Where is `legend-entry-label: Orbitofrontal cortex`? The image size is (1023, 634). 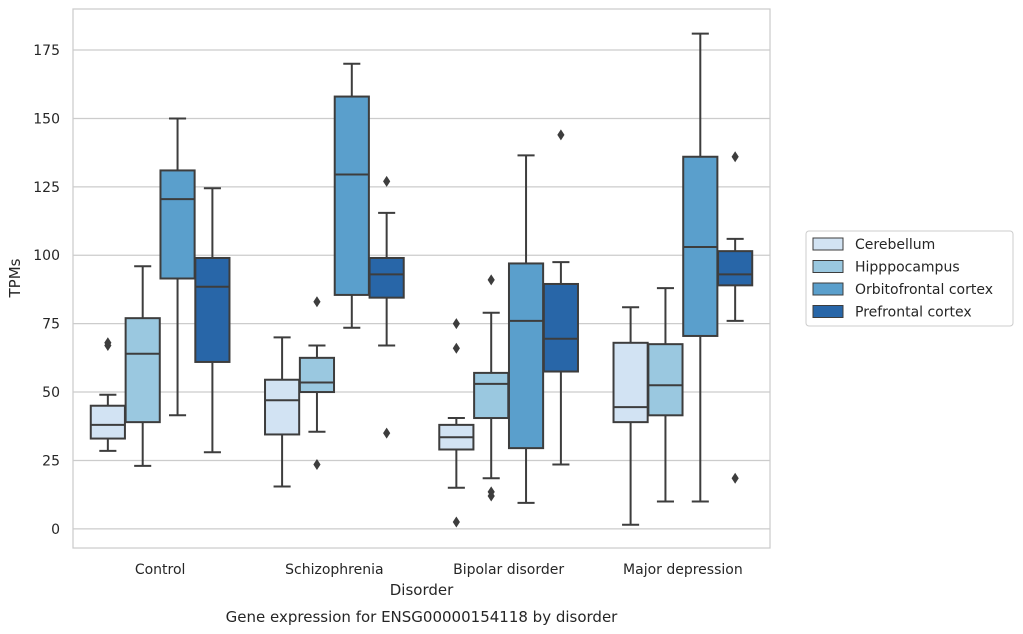 legend-entry-label: Orbitofrontal cortex is located at coordinates (924, 290).